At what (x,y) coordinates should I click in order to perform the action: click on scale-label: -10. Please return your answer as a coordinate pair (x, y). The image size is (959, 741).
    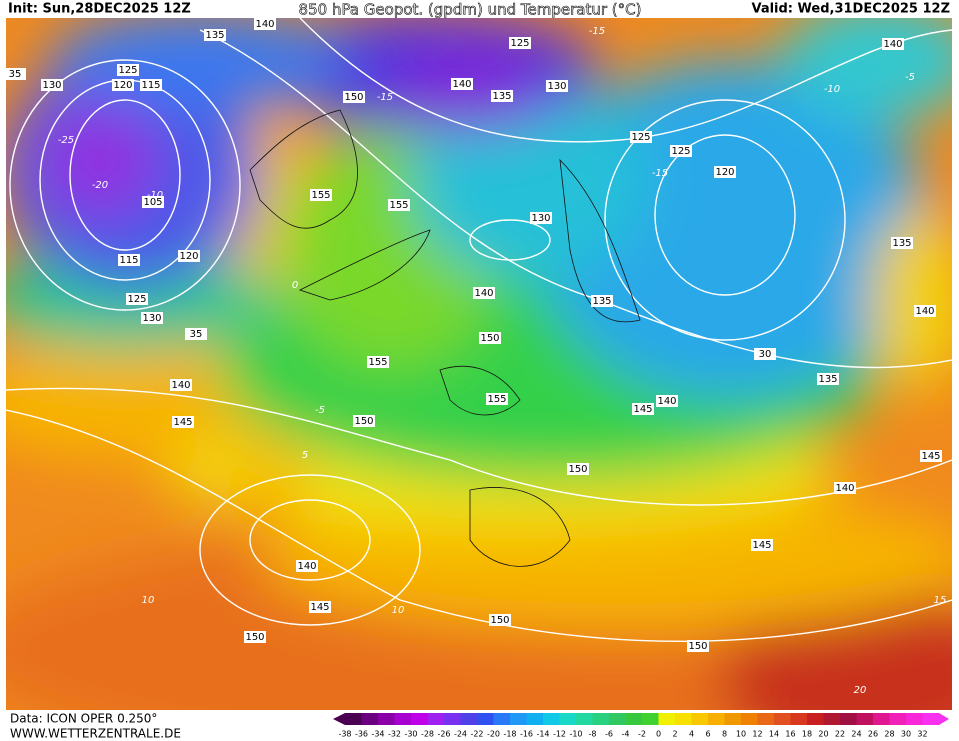
    Looking at the image, I should click on (575, 734).